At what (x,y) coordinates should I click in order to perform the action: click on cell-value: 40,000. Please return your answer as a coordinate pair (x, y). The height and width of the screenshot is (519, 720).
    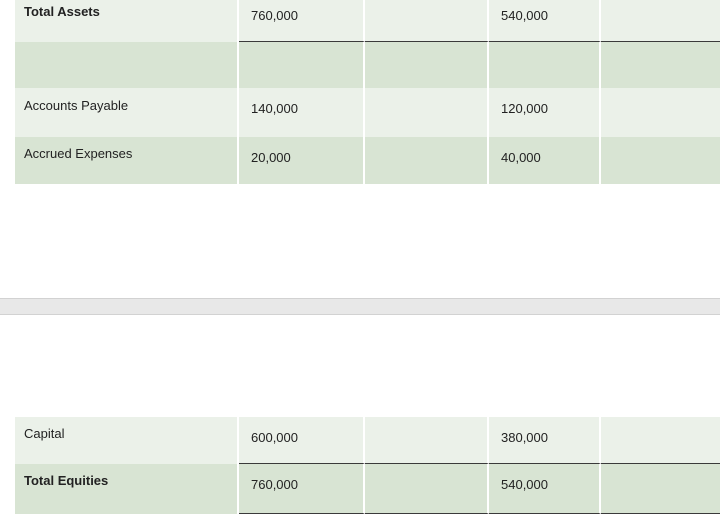
    Looking at the image, I should click on (521, 157).